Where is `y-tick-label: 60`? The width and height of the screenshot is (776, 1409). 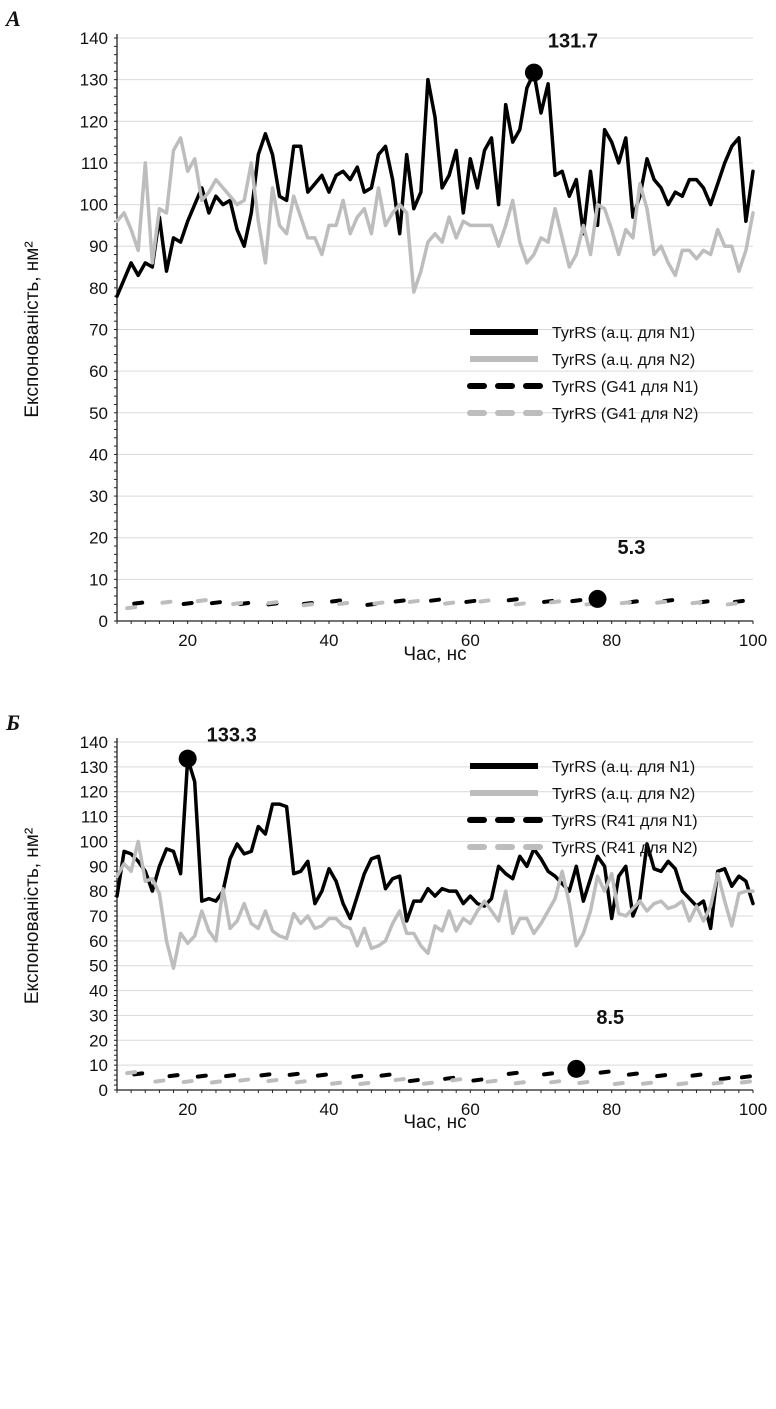 y-tick-label: 60 is located at coordinates (98, 371).